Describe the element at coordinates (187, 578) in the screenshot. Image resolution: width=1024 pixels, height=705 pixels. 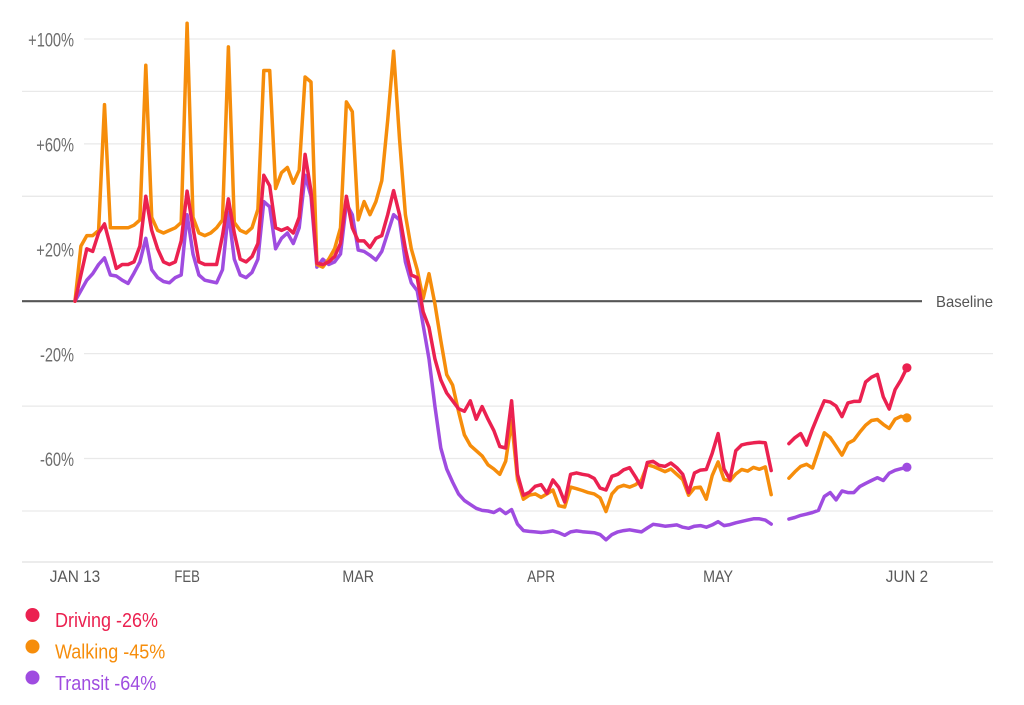
I see `svg-text: FEB` at that location.